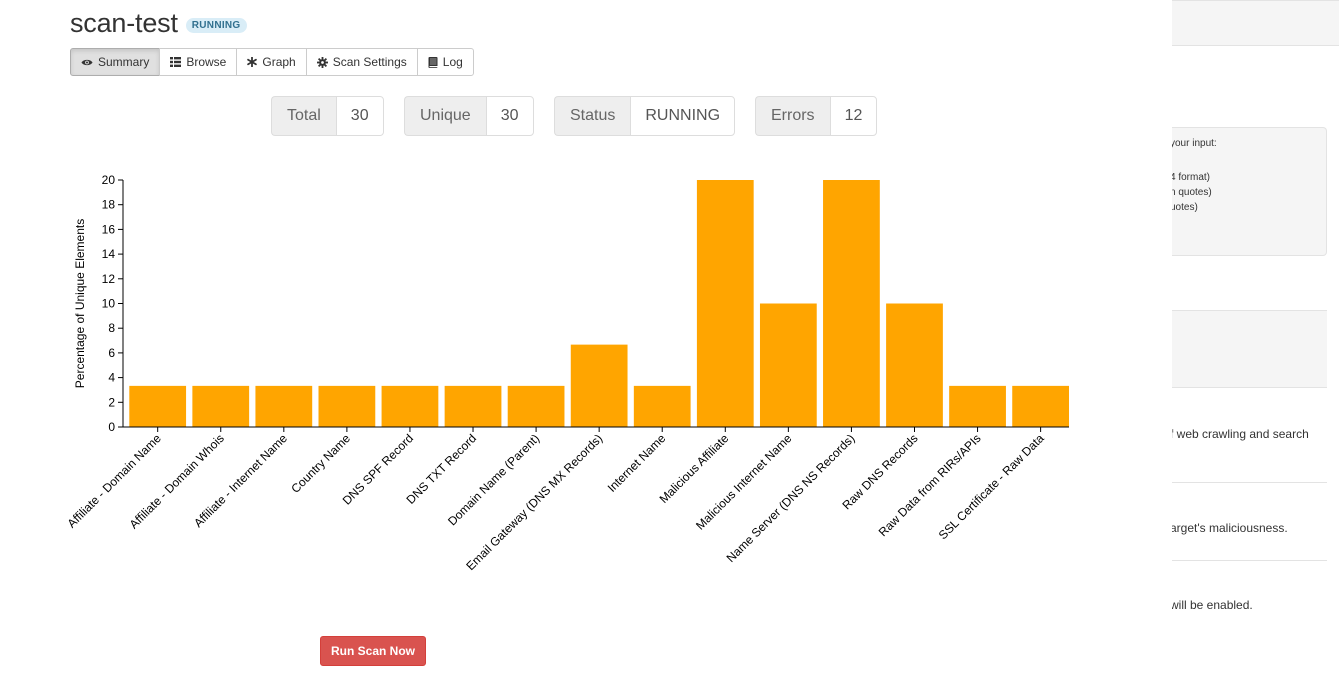  What do you see at coordinates (509, 116) in the screenshot?
I see `stat-unique-value: 30` at bounding box center [509, 116].